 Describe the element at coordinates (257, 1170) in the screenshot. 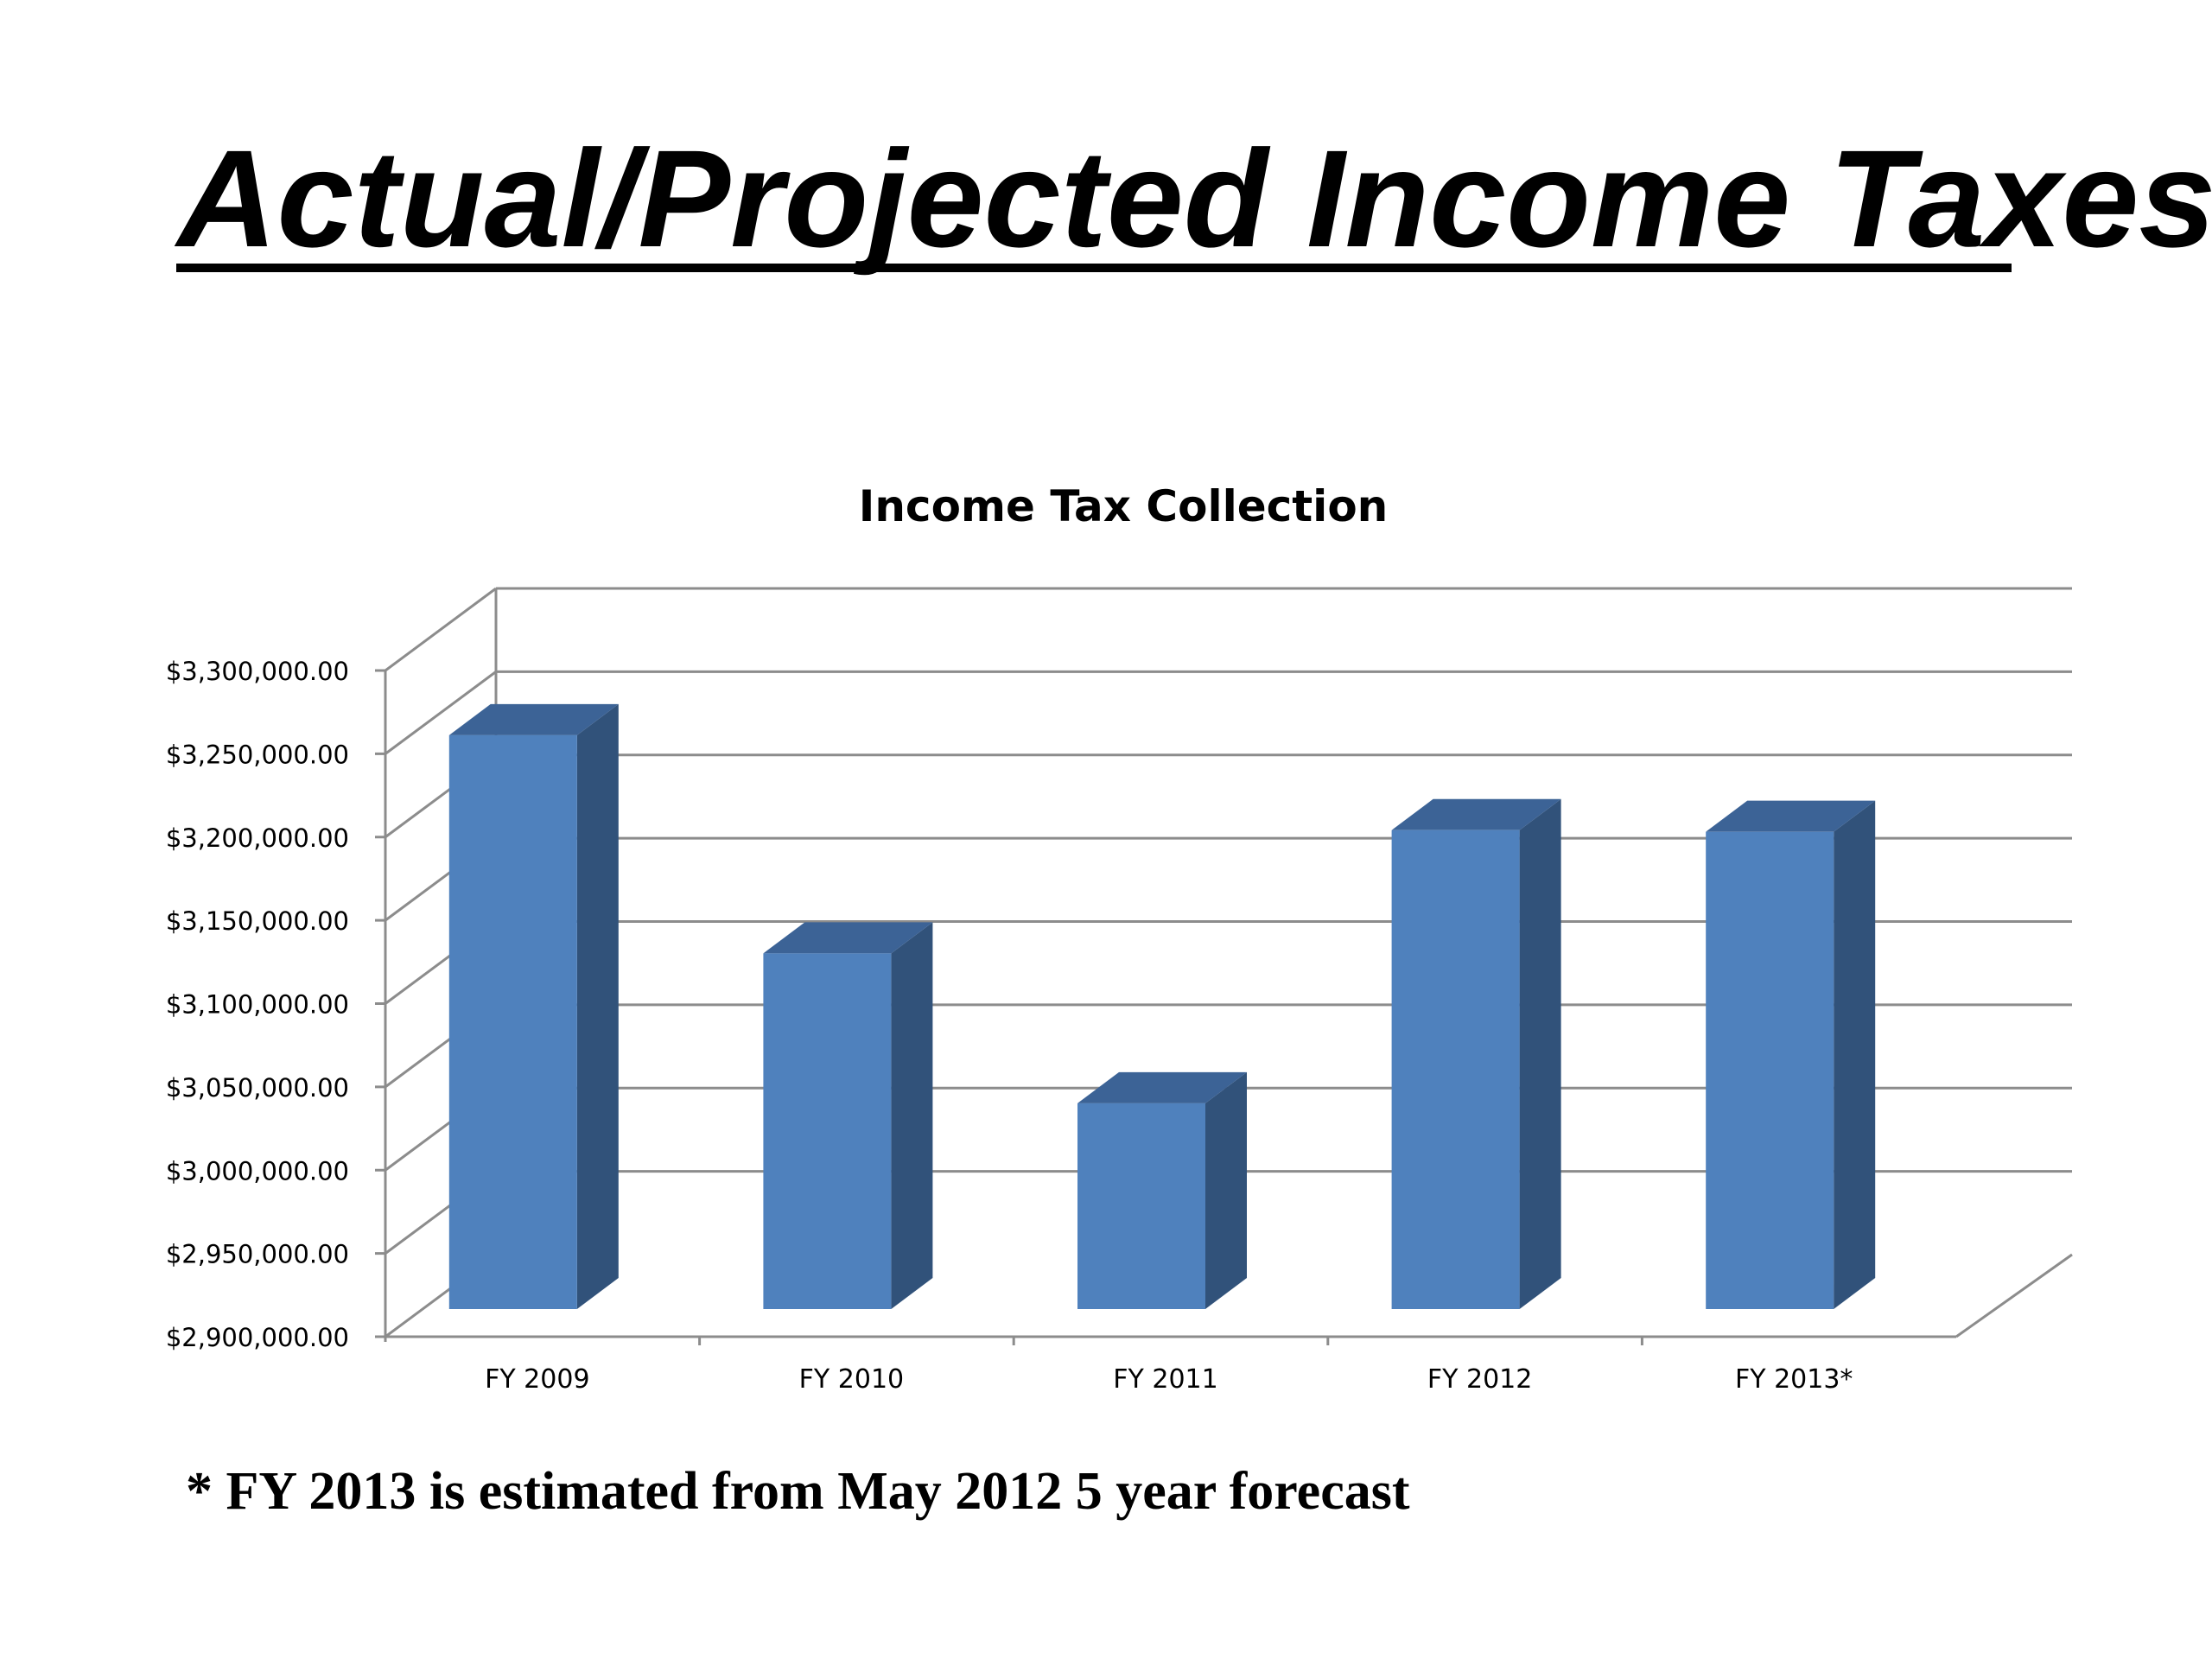

I see `y-tick-label: $3,000,000.00` at that location.